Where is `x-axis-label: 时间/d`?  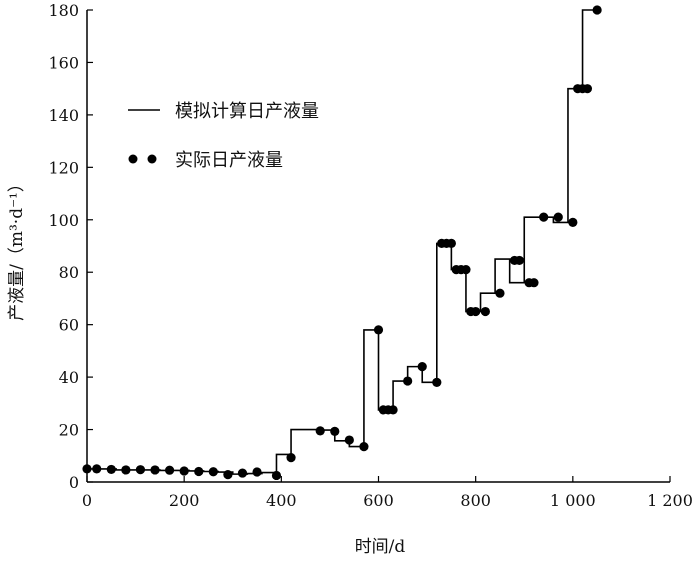
x-axis-label: 时间/d is located at coordinates (380, 547).